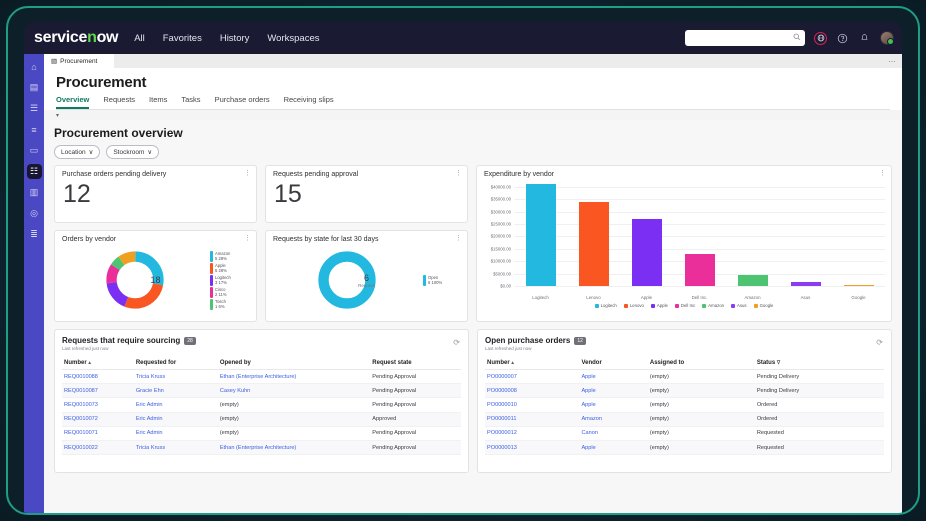  Describe the element at coordinates (502, 433) in the screenshot. I see `link: PO0000012` at that location.